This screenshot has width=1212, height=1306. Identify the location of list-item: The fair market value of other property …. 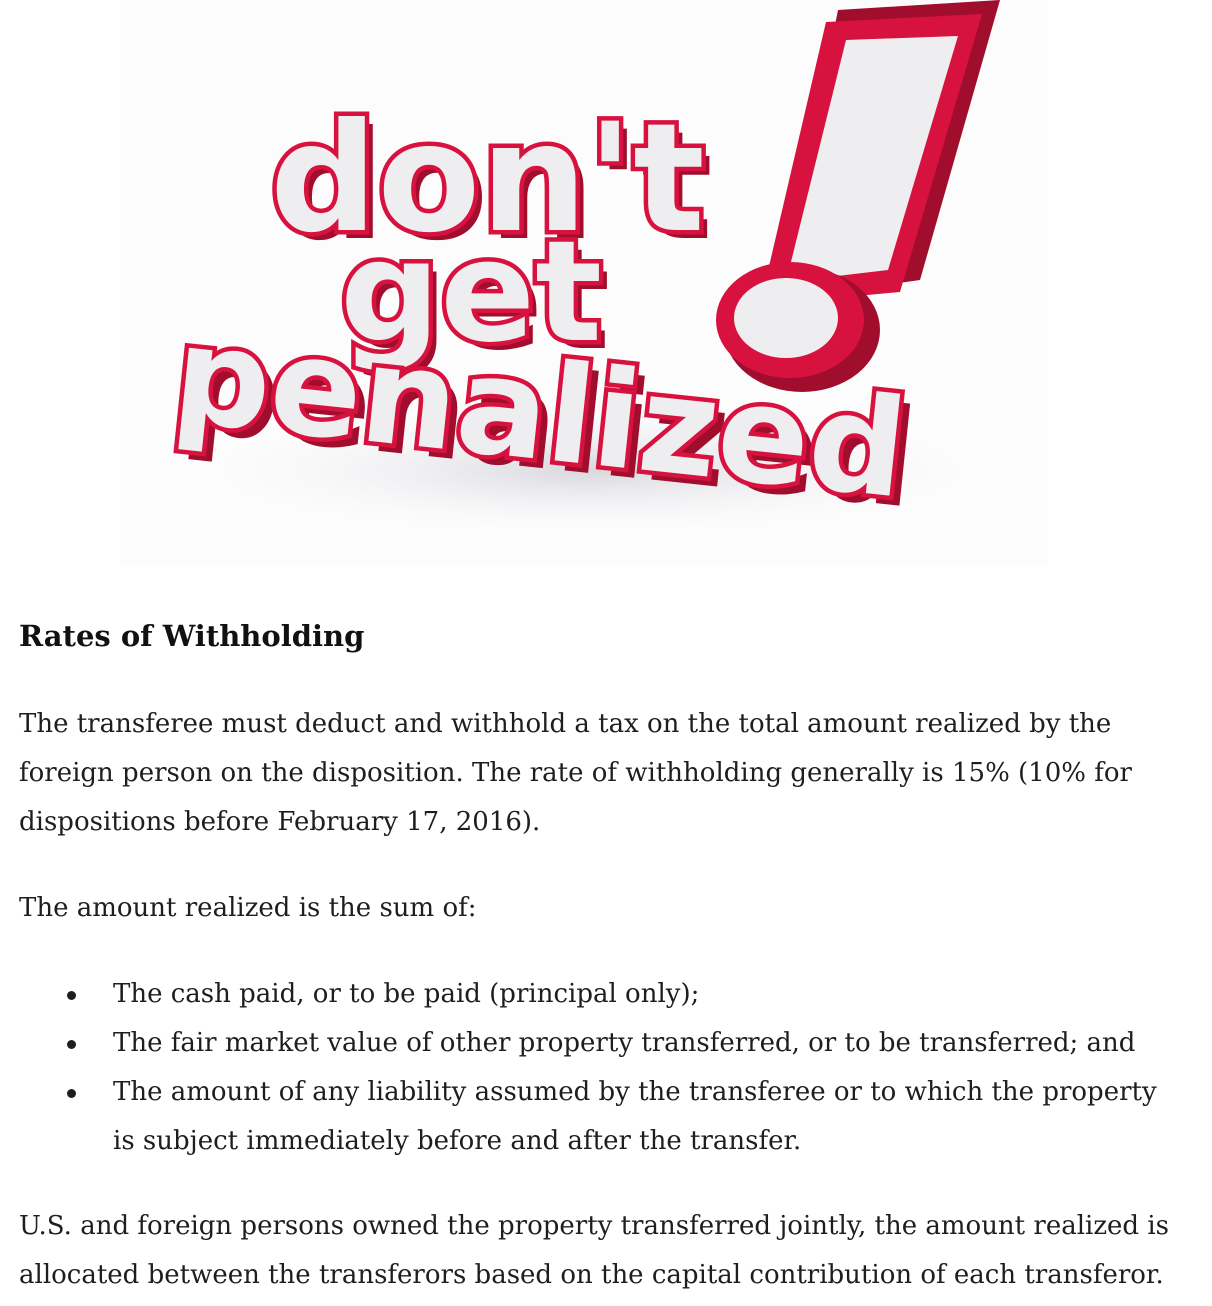
(590, 1043).